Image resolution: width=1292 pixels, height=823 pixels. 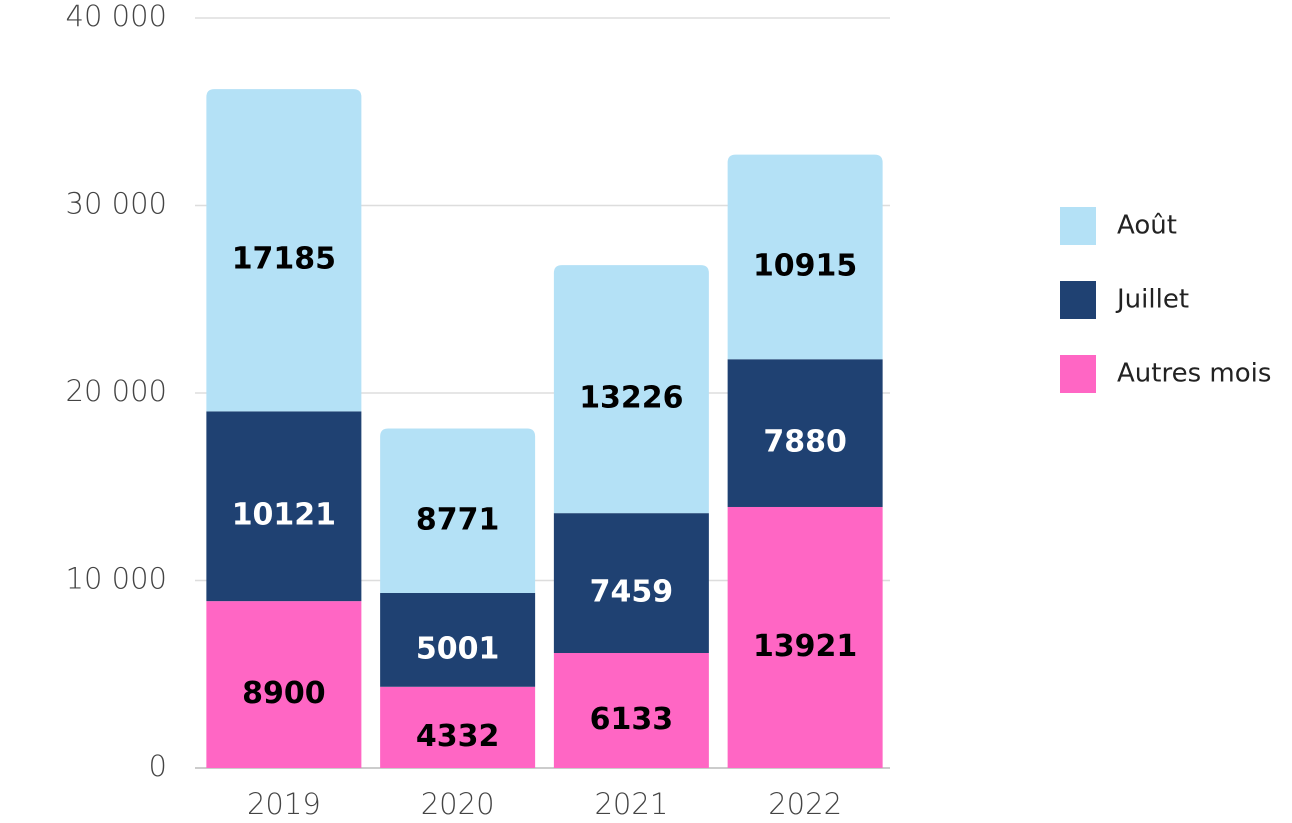 I want to click on data-label: 17185, so click(x=284, y=259).